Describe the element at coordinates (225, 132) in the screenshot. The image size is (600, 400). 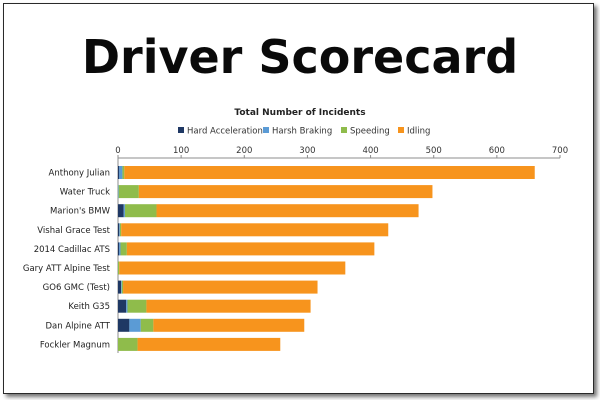
I see `legend-label-0: Hard Acceleration` at that location.